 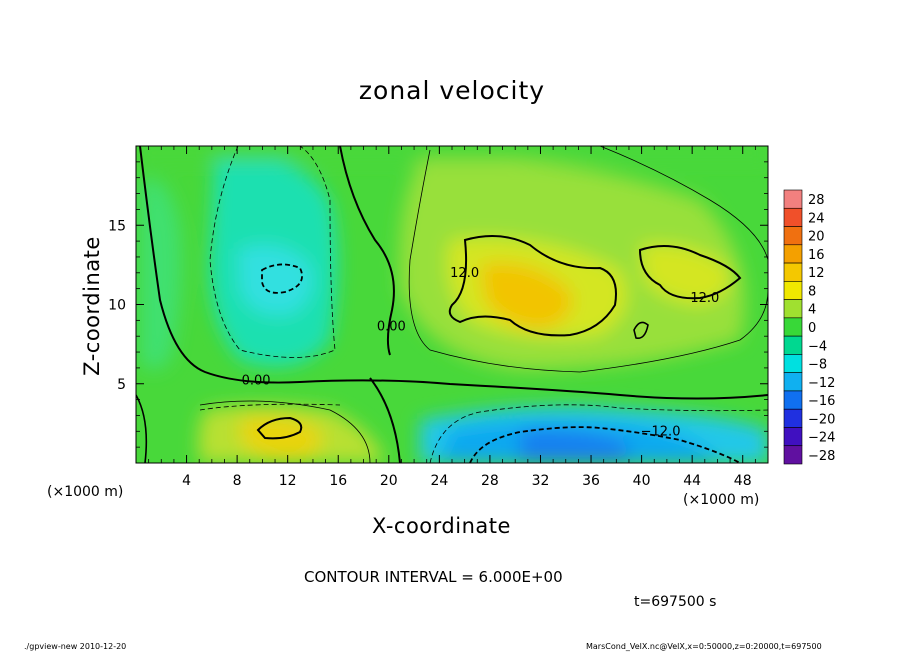 I want to click on colorbar: 28 24 20 16 12 8 4 0 −4 −8 −12 −16 −20 −24 −28, so click(x=809, y=327).